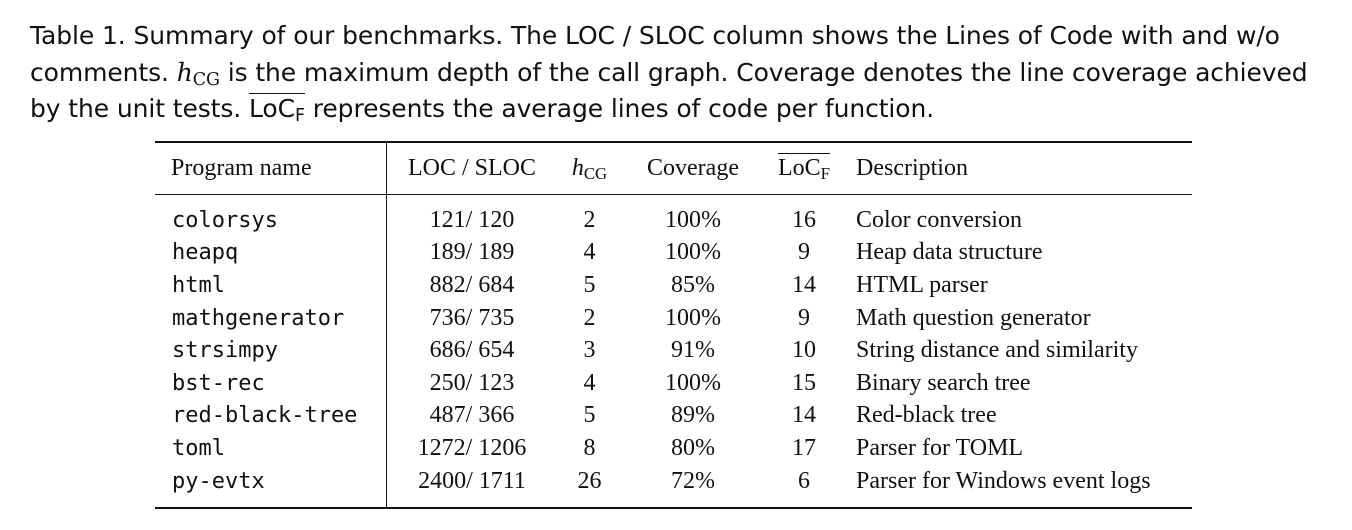 The height and width of the screenshot is (530, 1352). Describe the element at coordinates (241, 168) in the screenshot. I see `header-program-name: Program name` at that location.